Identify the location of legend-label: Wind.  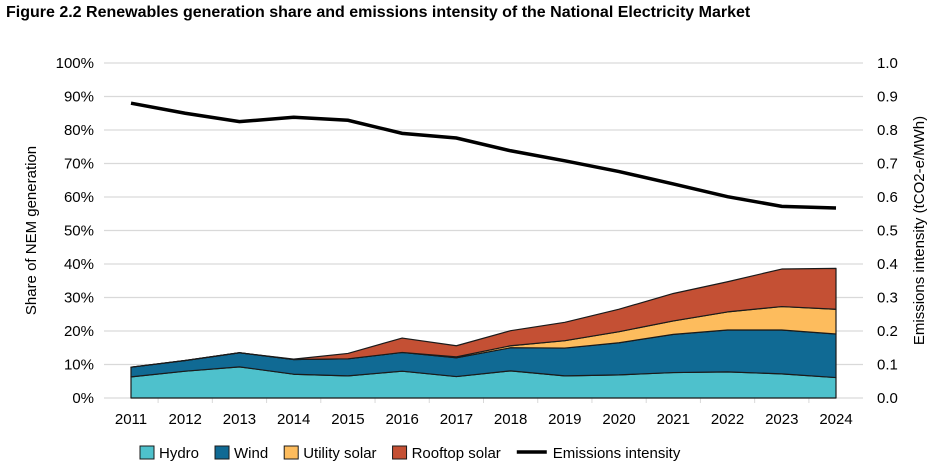
(251, 453).